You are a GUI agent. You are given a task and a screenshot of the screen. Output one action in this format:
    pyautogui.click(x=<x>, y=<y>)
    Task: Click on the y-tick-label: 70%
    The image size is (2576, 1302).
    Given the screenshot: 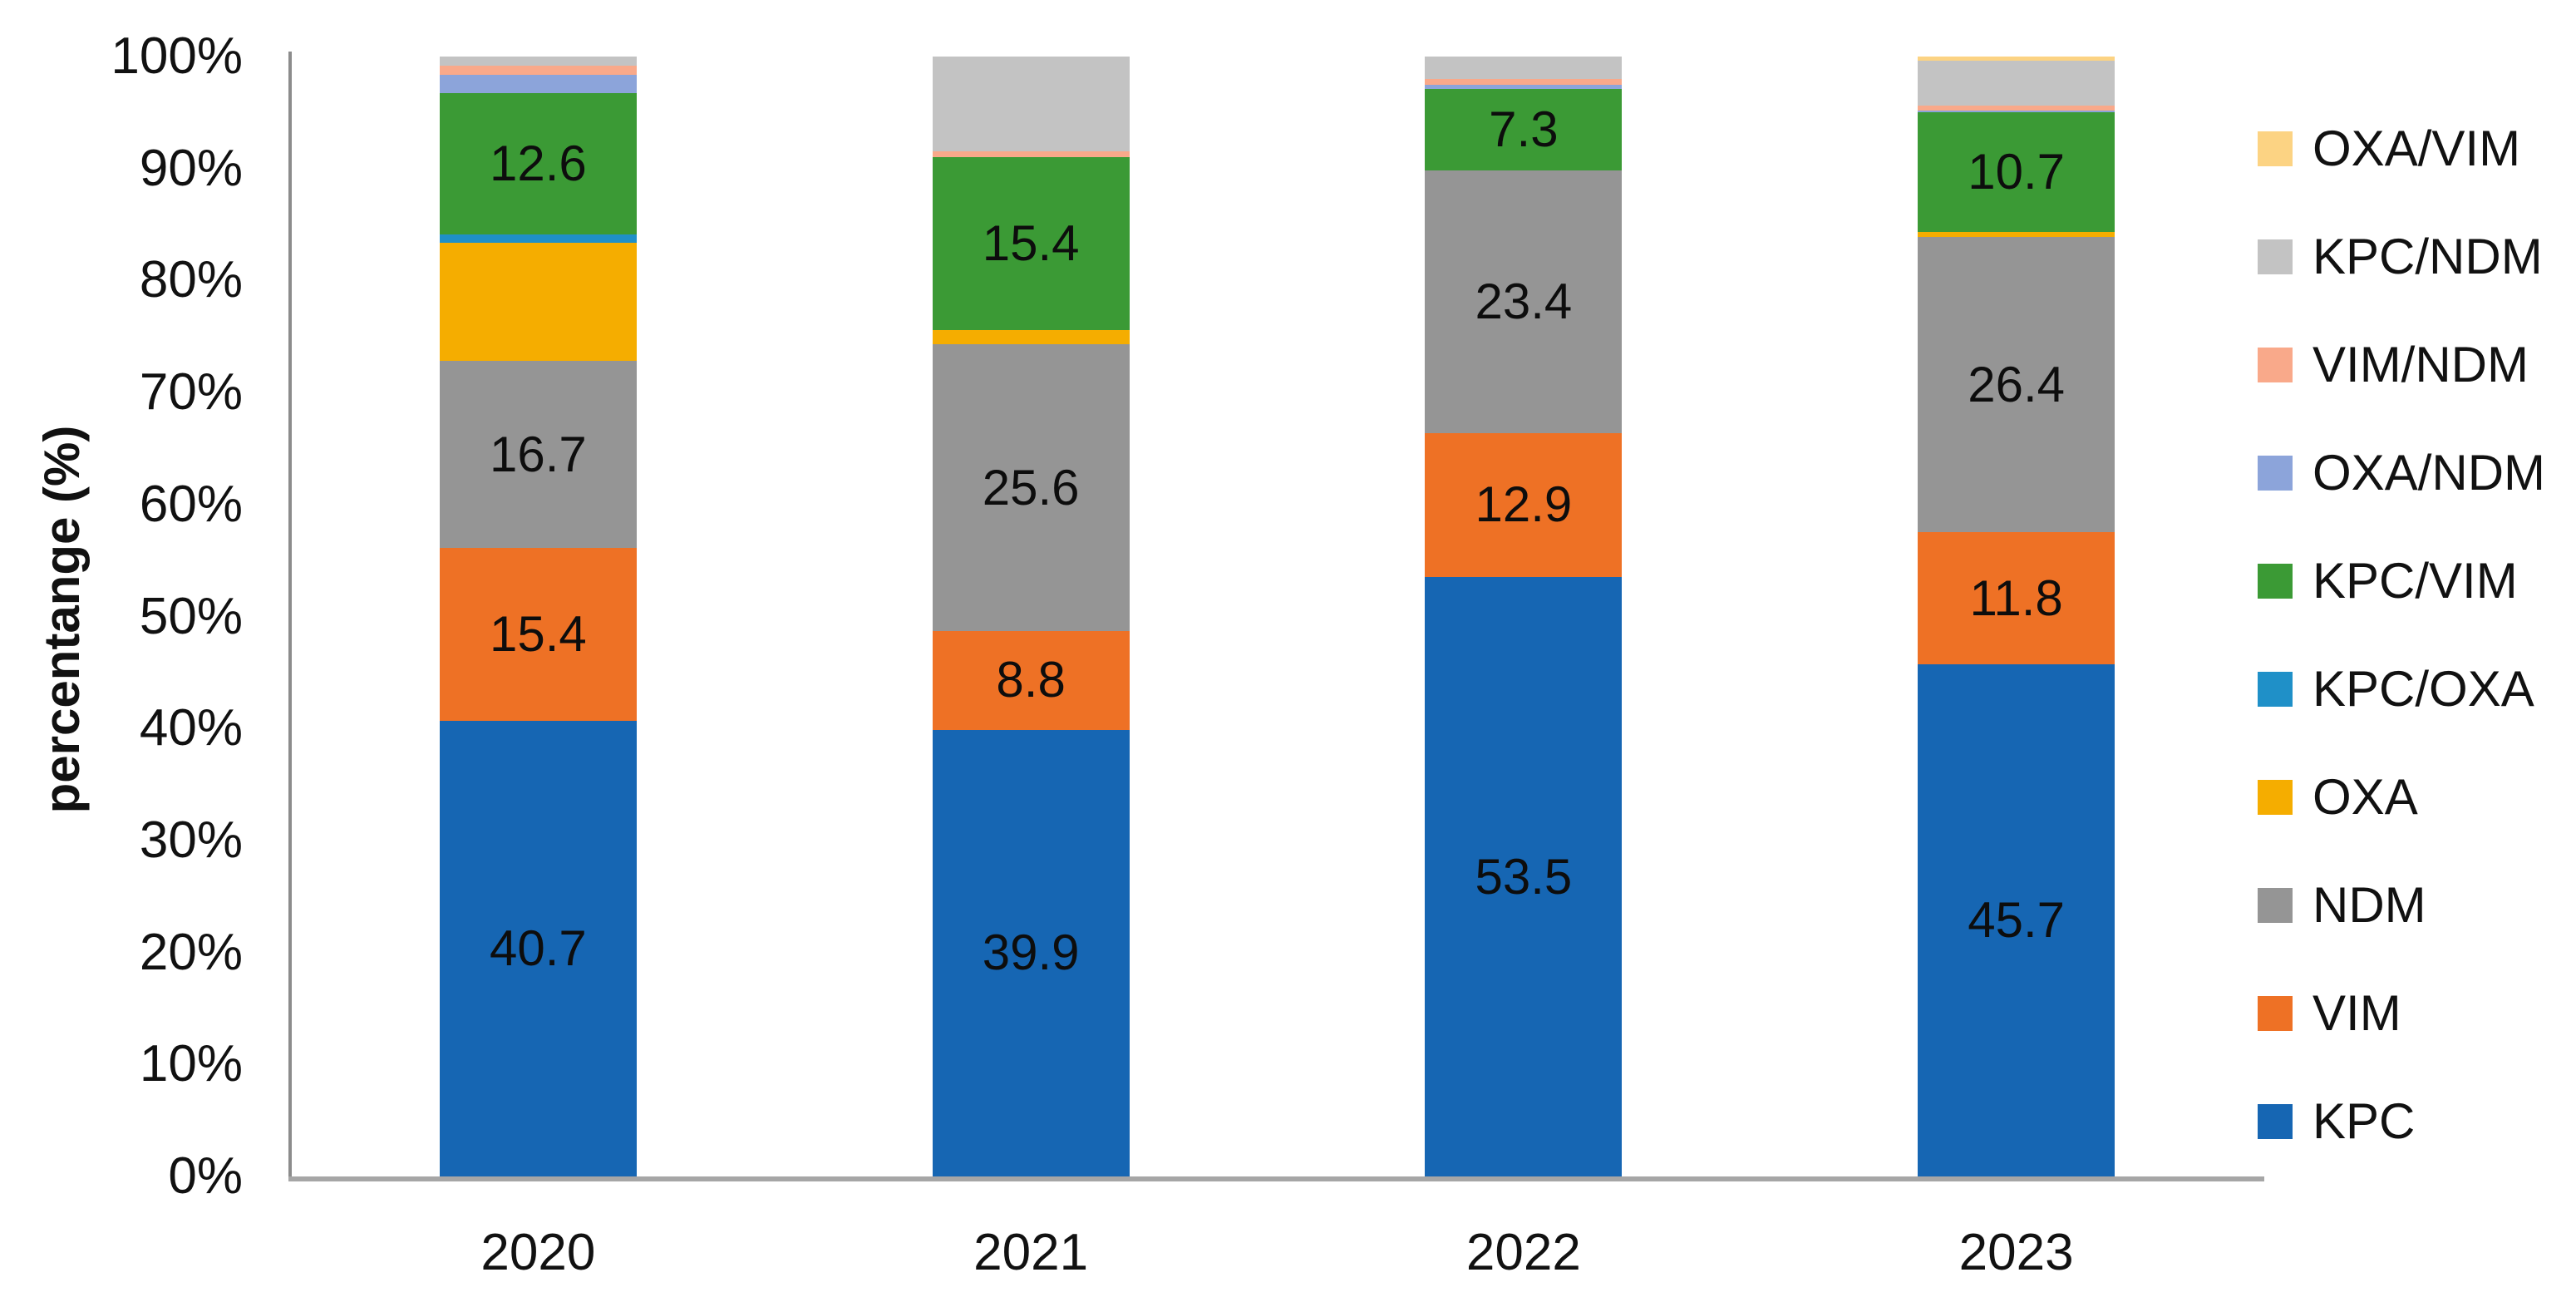 What is the action you would take?
    pyautogui.click(x=191, y=392)
    